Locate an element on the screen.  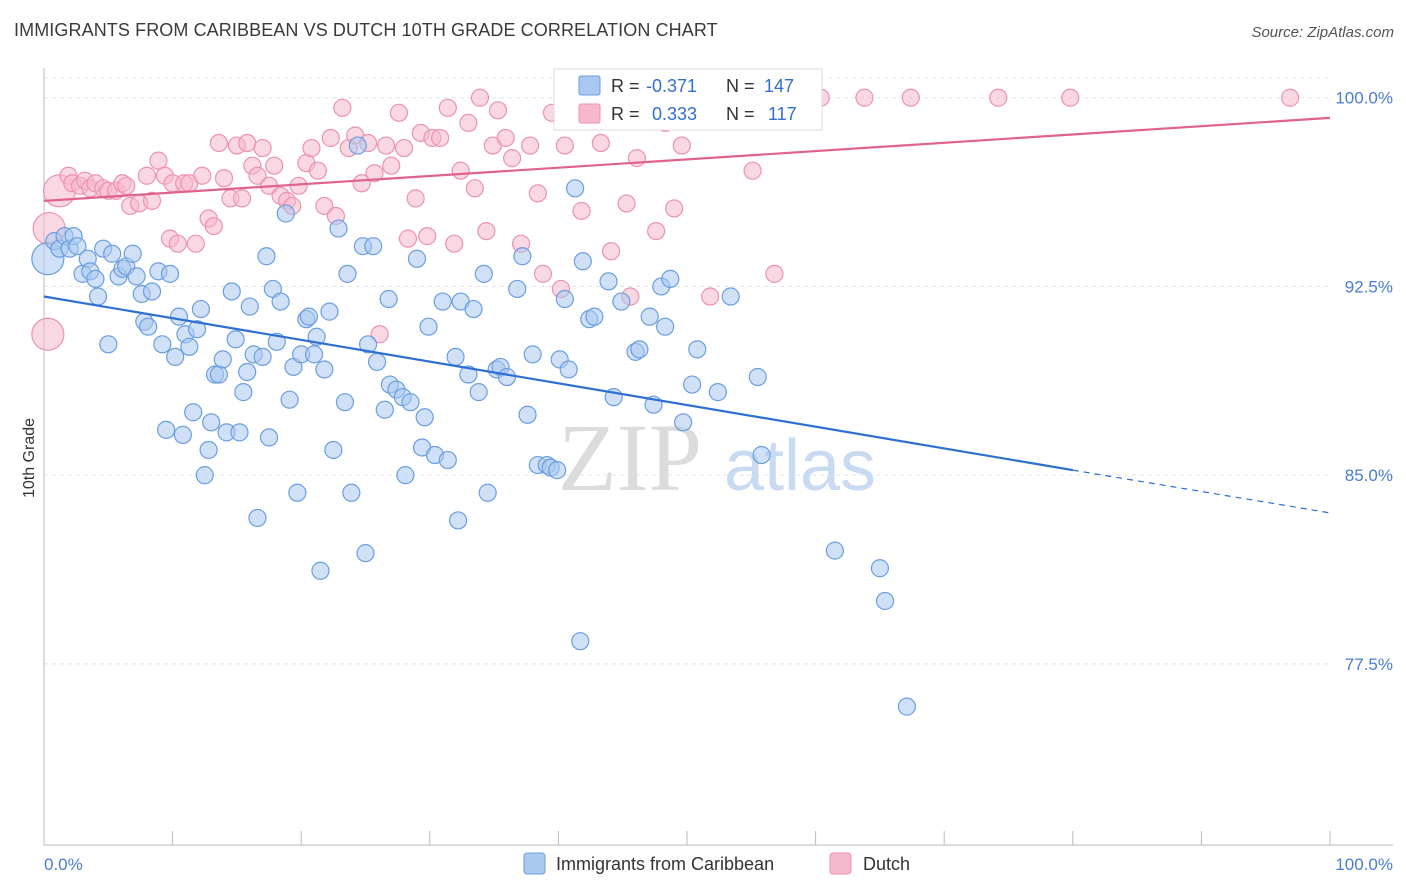
legend-swatch-dutch is located at coordinates (840, 863).